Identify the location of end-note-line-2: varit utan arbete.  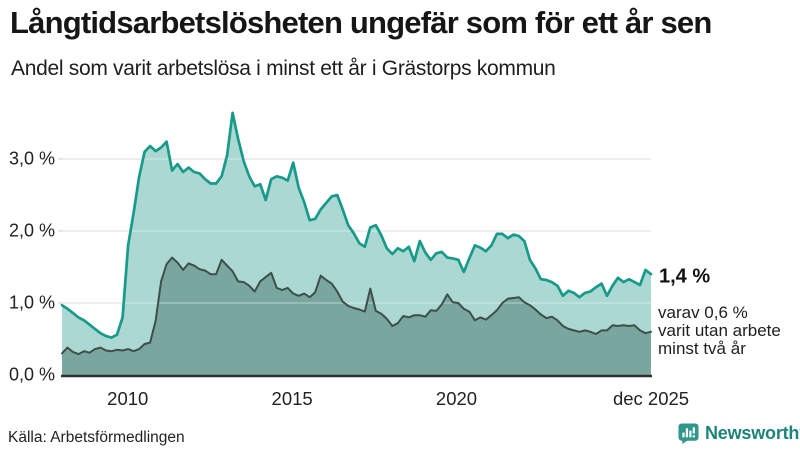
(719, 330).